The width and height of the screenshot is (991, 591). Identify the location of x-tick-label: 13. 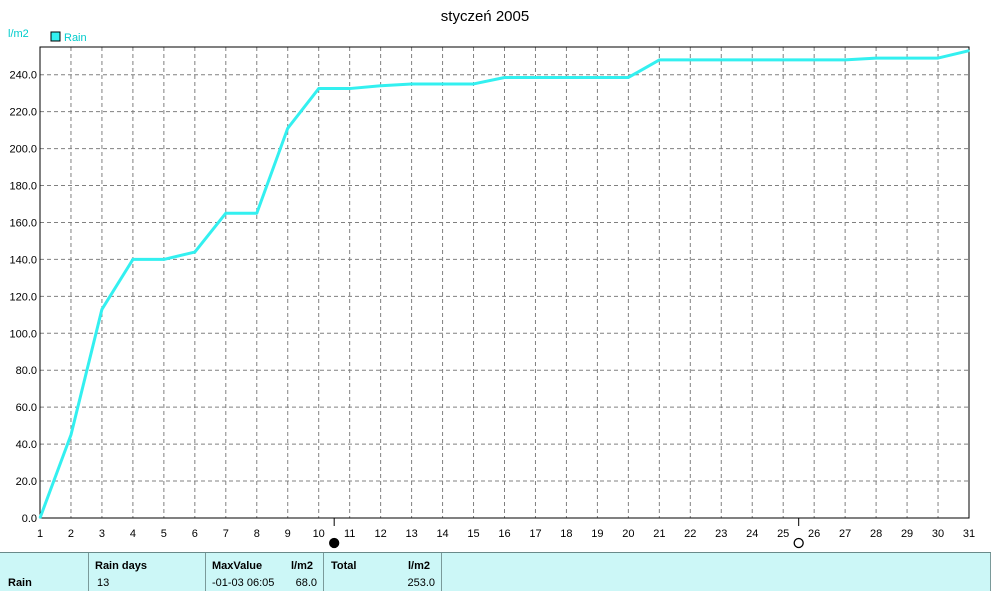
(411, 534).